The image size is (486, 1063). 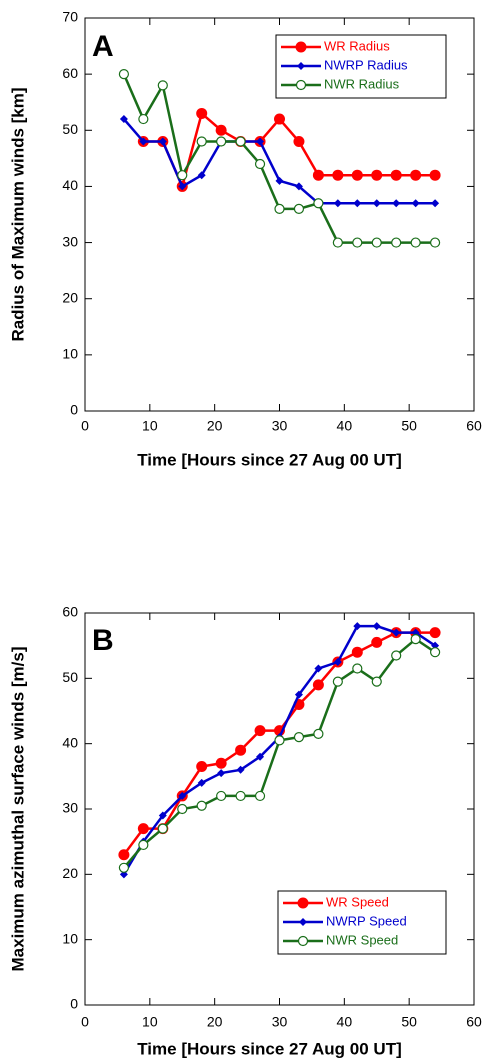 What do you see at coordinates (70, 129) in the screenshot?
I see `y-tick-label: 50` at bounding box center [70, 129].